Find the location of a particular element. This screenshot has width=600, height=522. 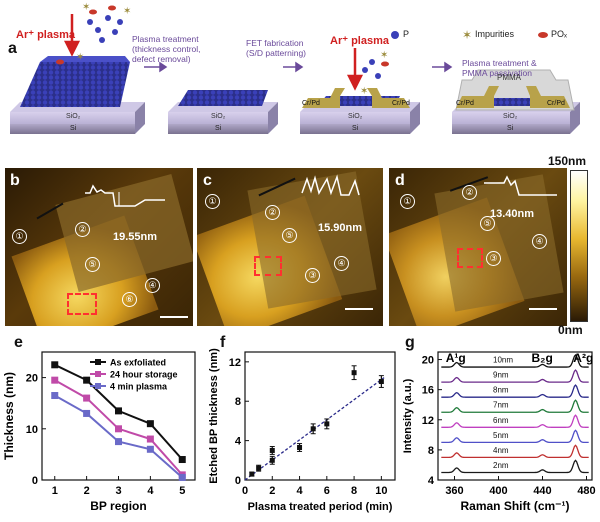

panel-label-a: a is located at coordinates (12, 48).